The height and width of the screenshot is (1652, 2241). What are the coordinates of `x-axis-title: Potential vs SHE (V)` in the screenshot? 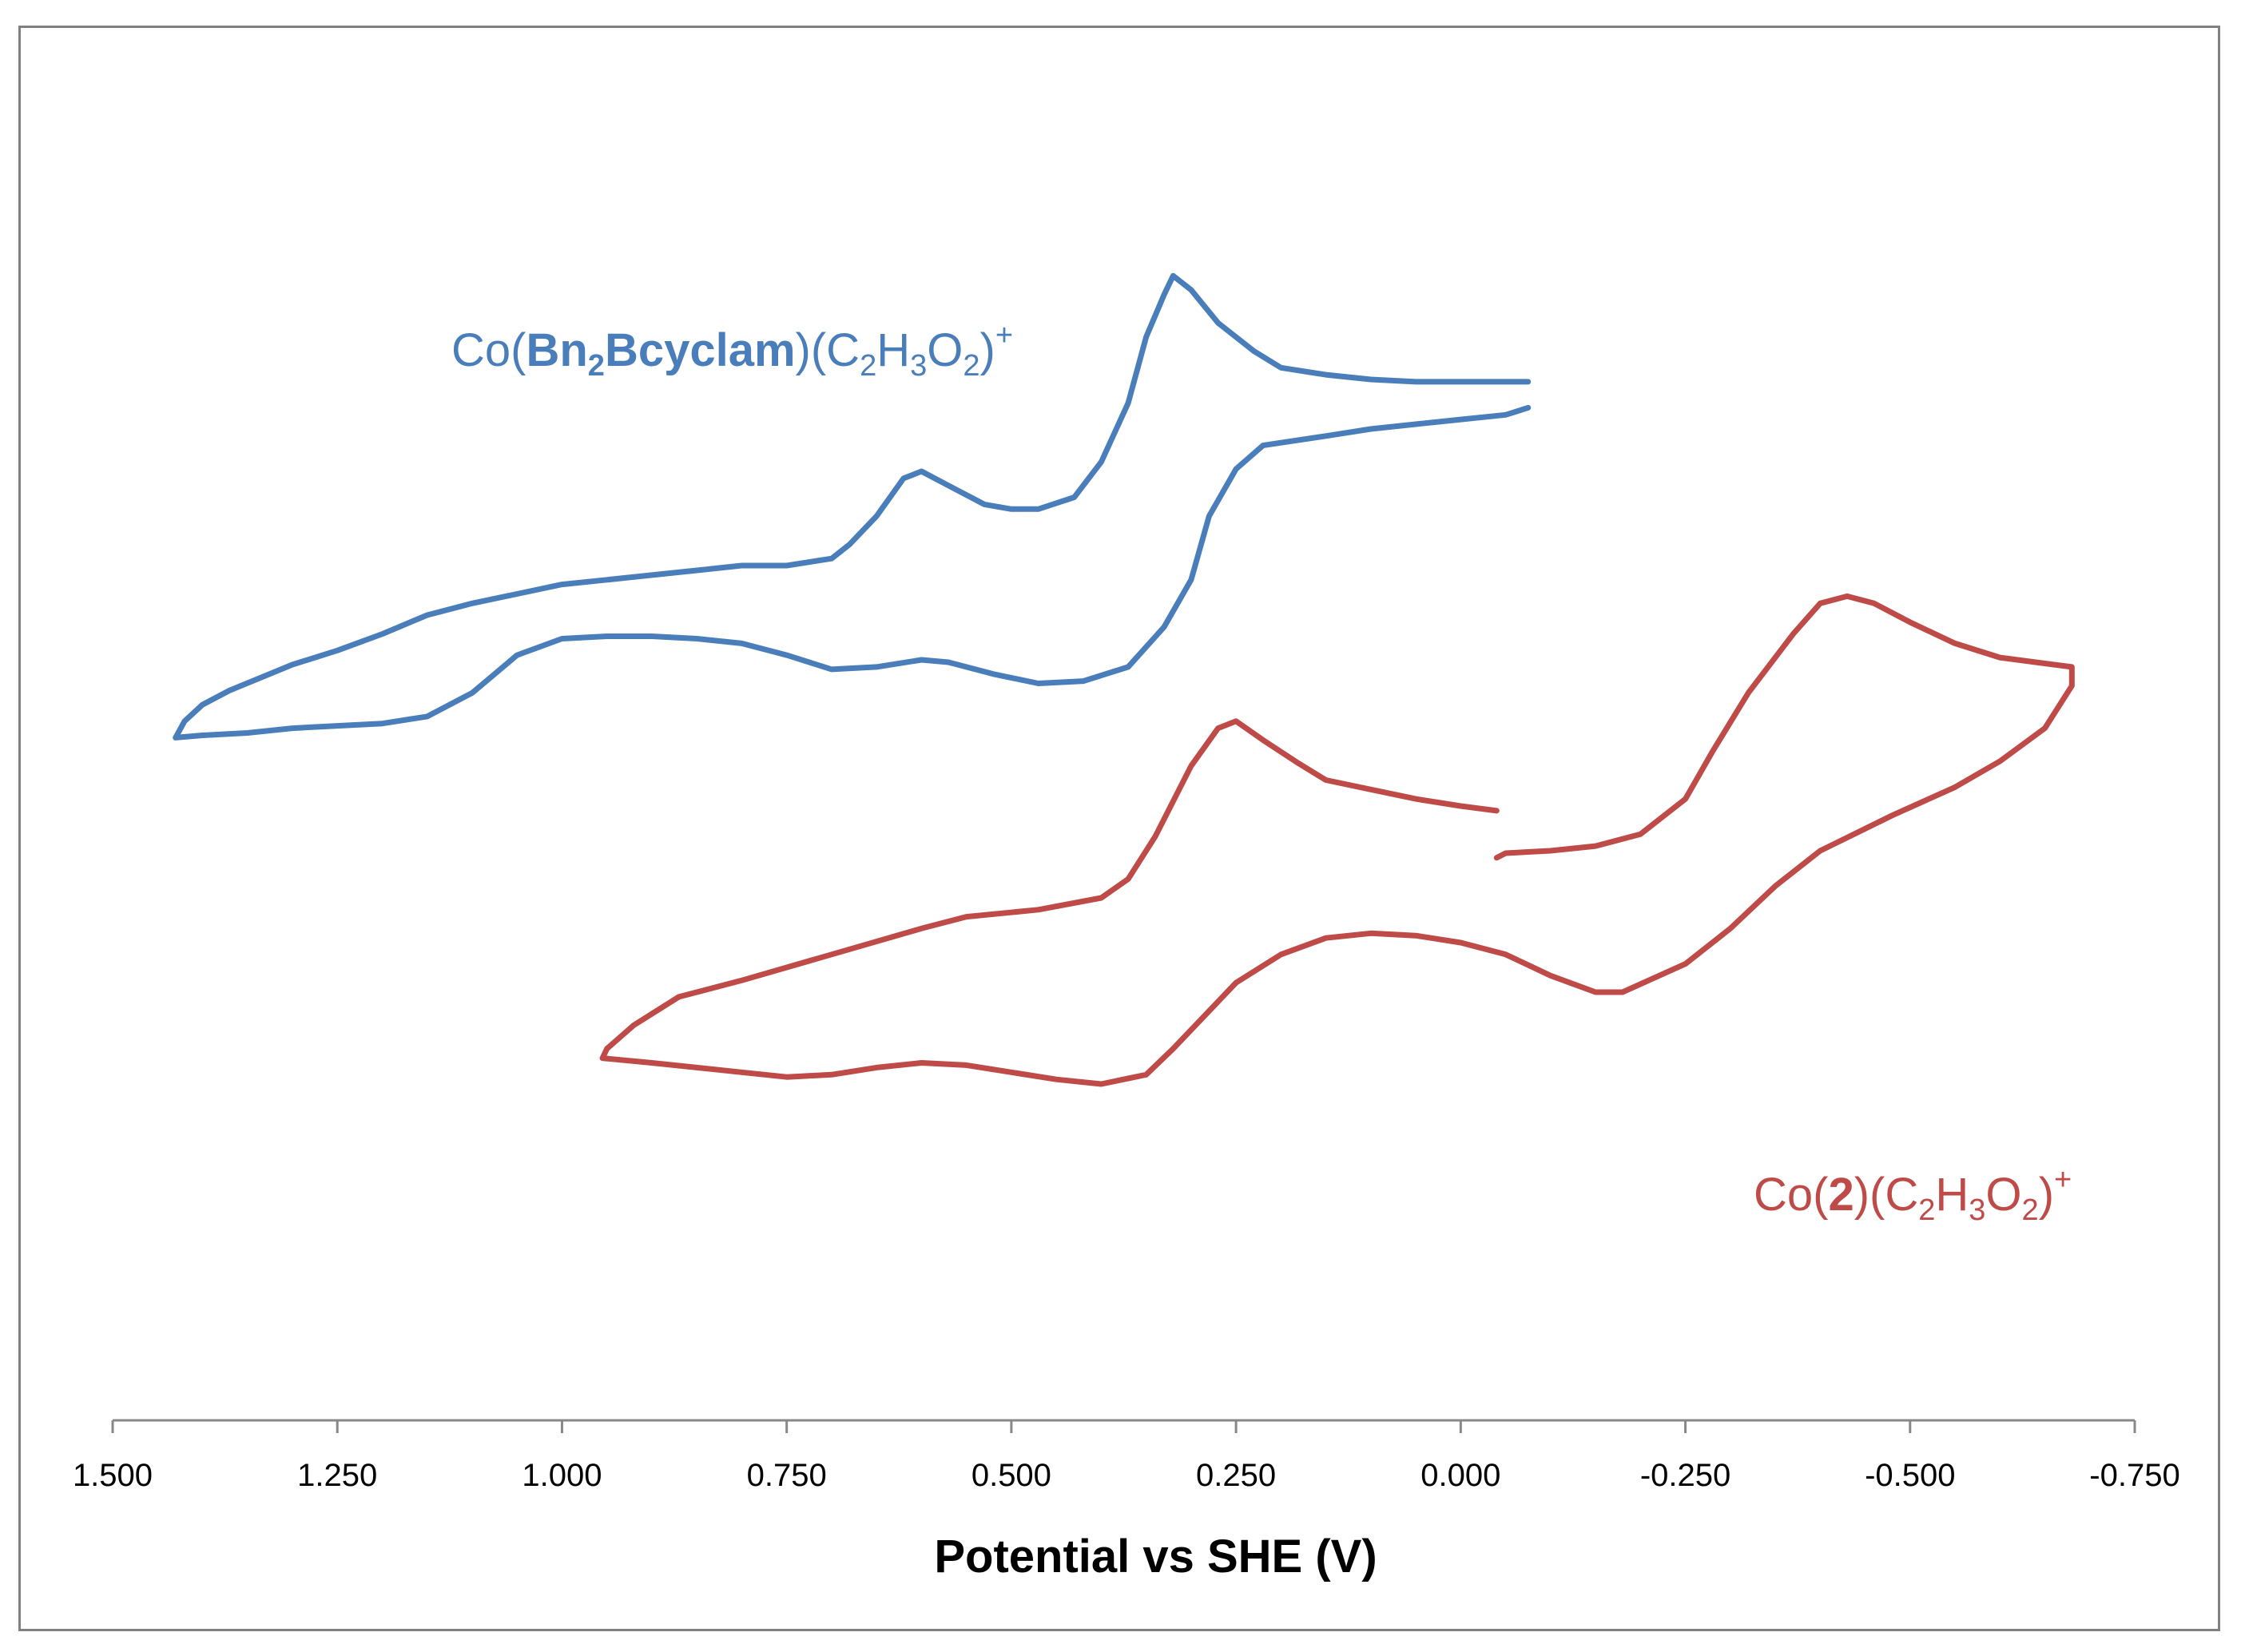 It's located at (1155, 1557).